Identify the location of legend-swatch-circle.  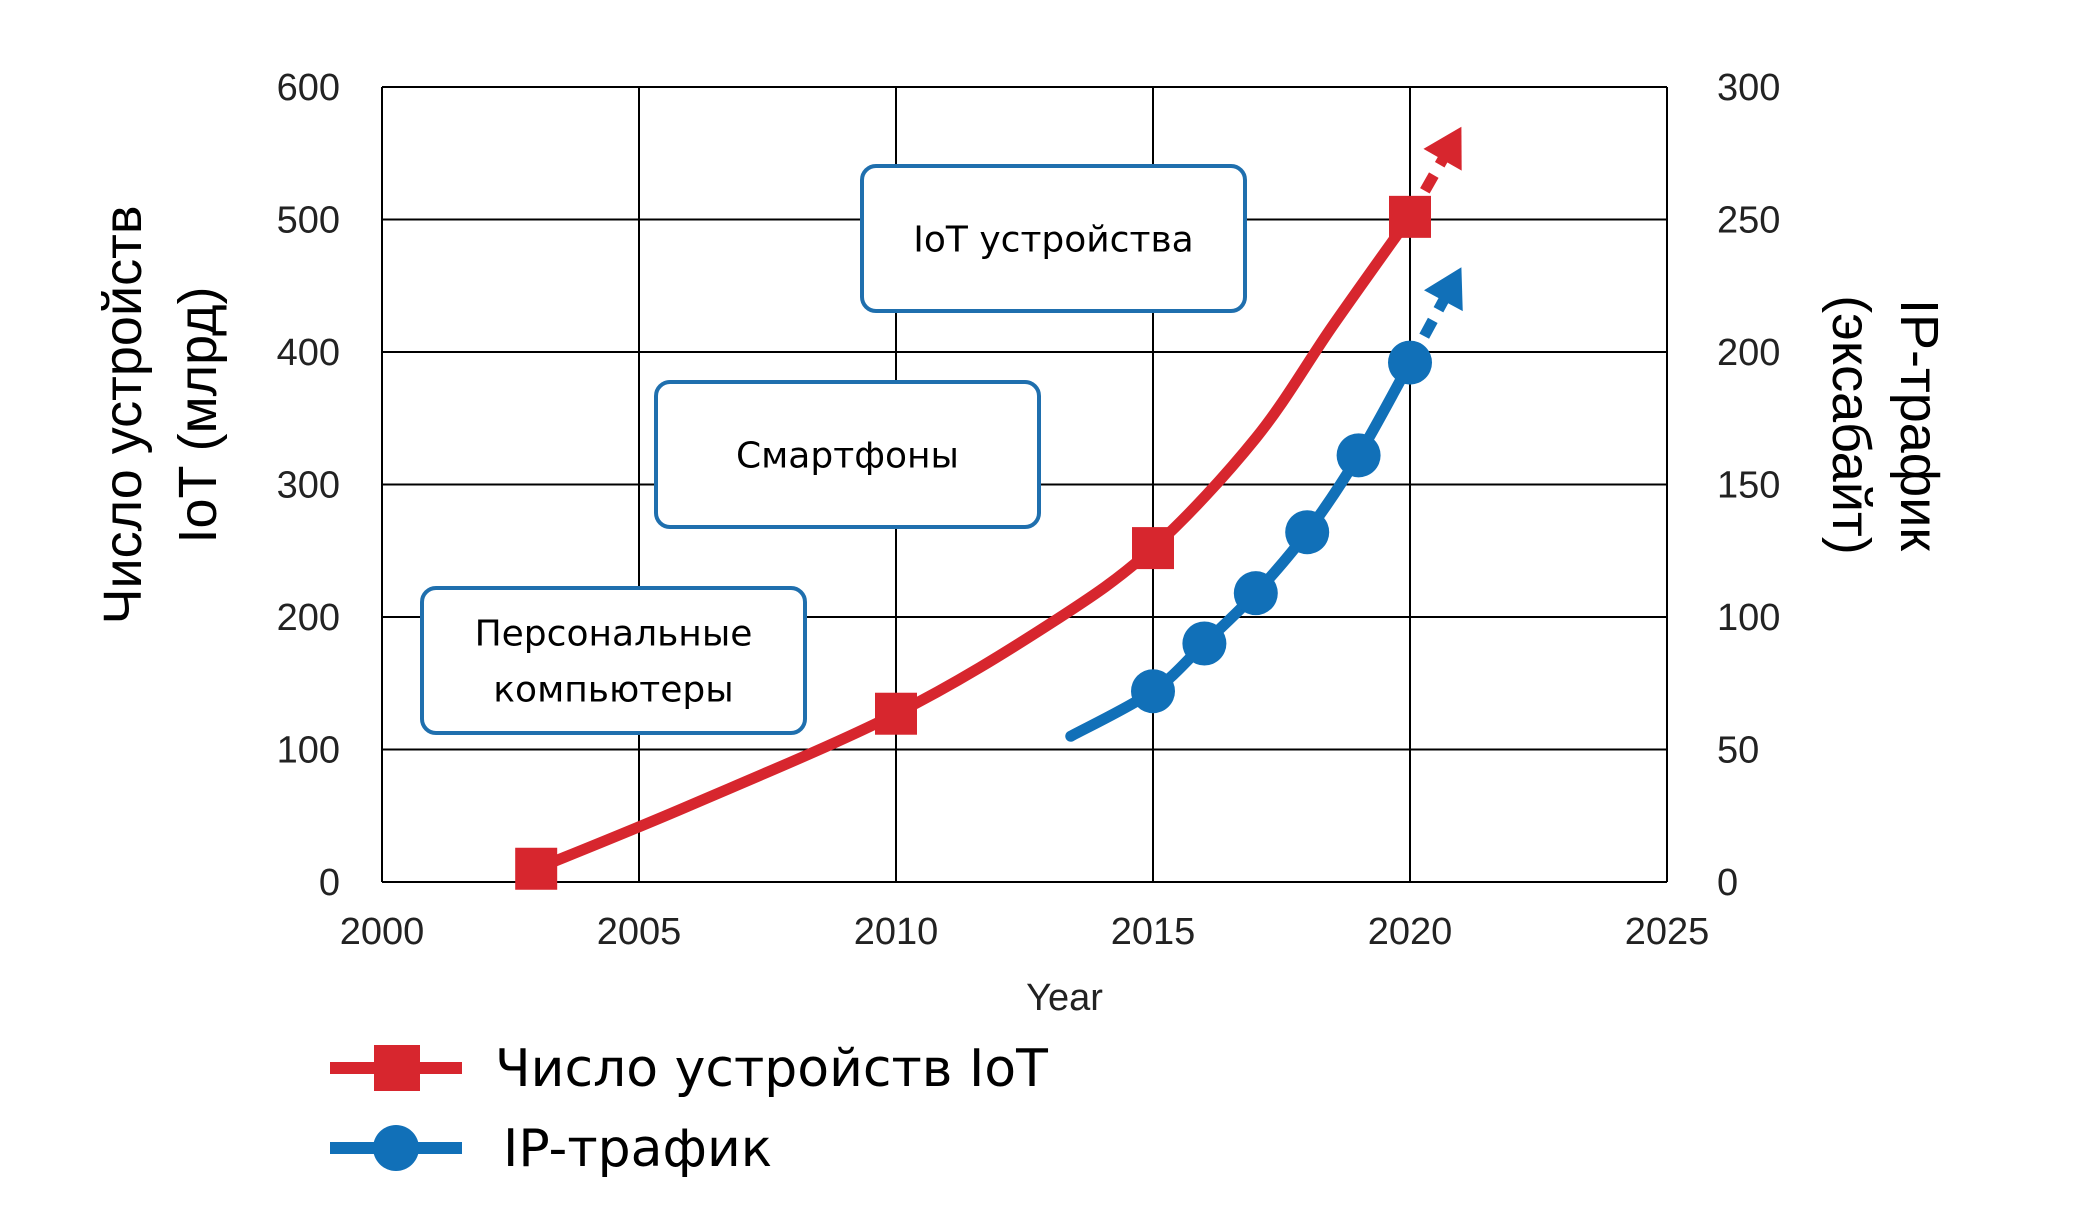
(396, 1148).